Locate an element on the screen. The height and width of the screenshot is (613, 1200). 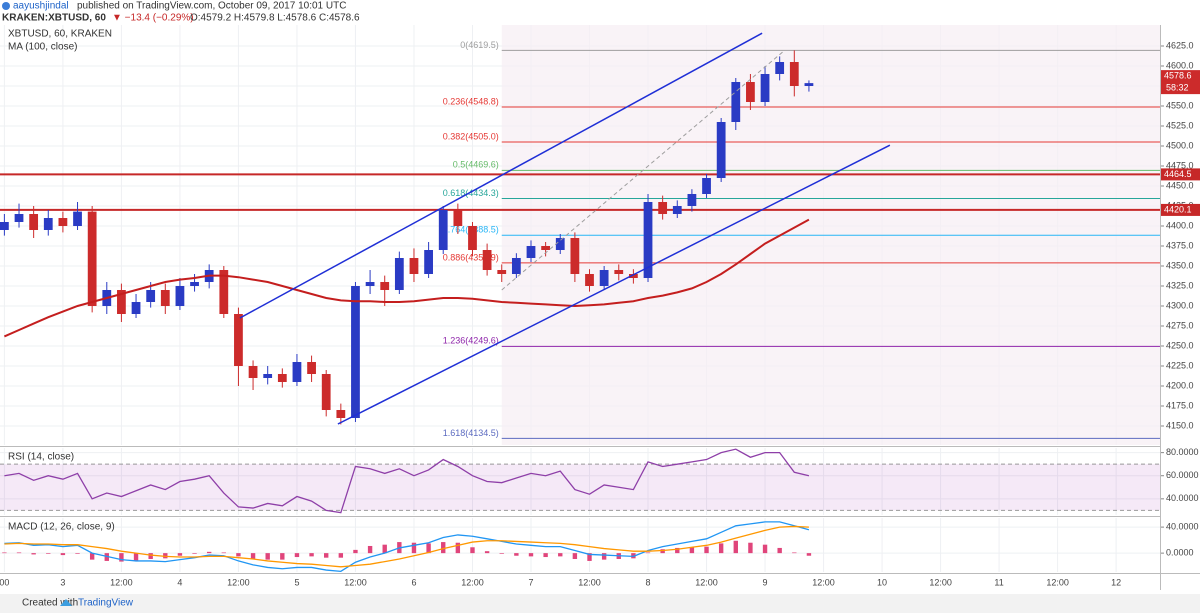
y-tick-label: 4275.0 is located at coordinates (1180, 325).